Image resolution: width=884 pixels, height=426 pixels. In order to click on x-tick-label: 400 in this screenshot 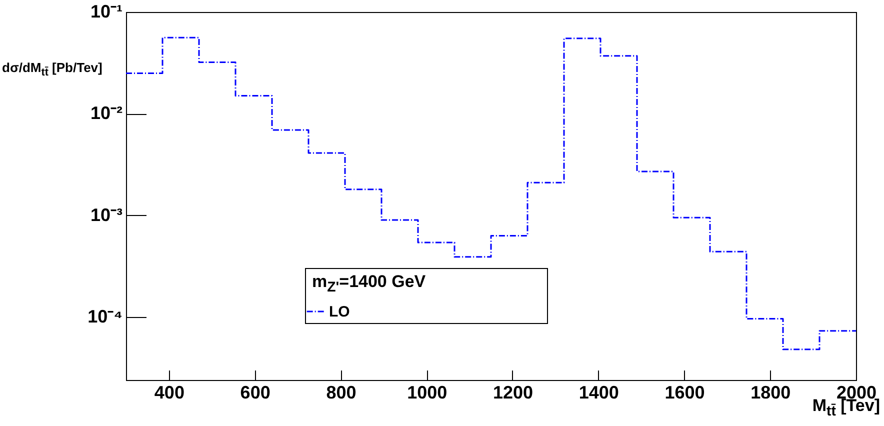, I will do `click(169, 392)`.